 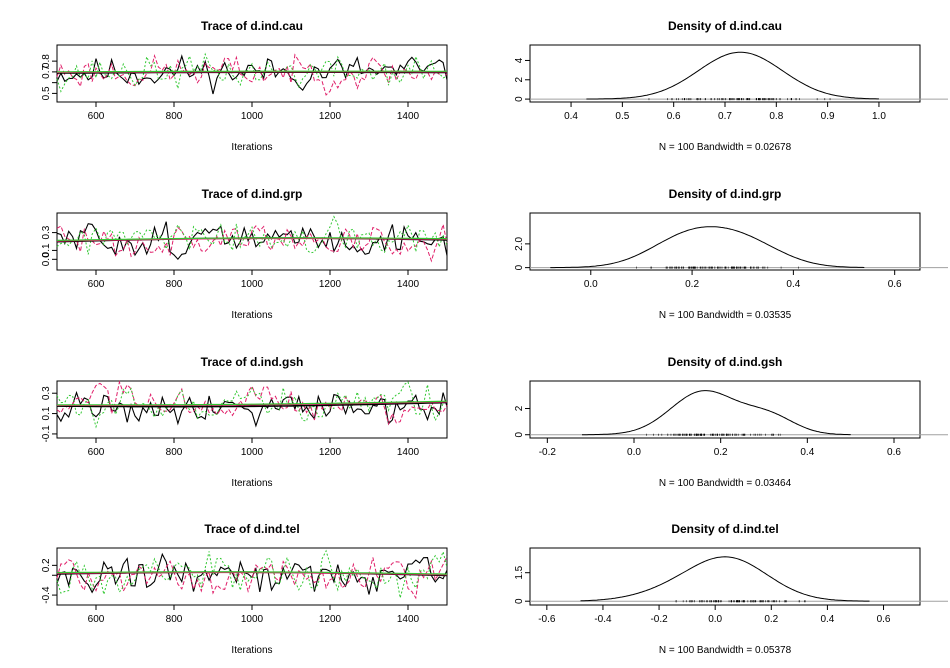 What do you see at coordinates (251, 529) in the screenshot?
I see `panel-title: Trace of d.ind.tel` at bounding box center [251, 529].